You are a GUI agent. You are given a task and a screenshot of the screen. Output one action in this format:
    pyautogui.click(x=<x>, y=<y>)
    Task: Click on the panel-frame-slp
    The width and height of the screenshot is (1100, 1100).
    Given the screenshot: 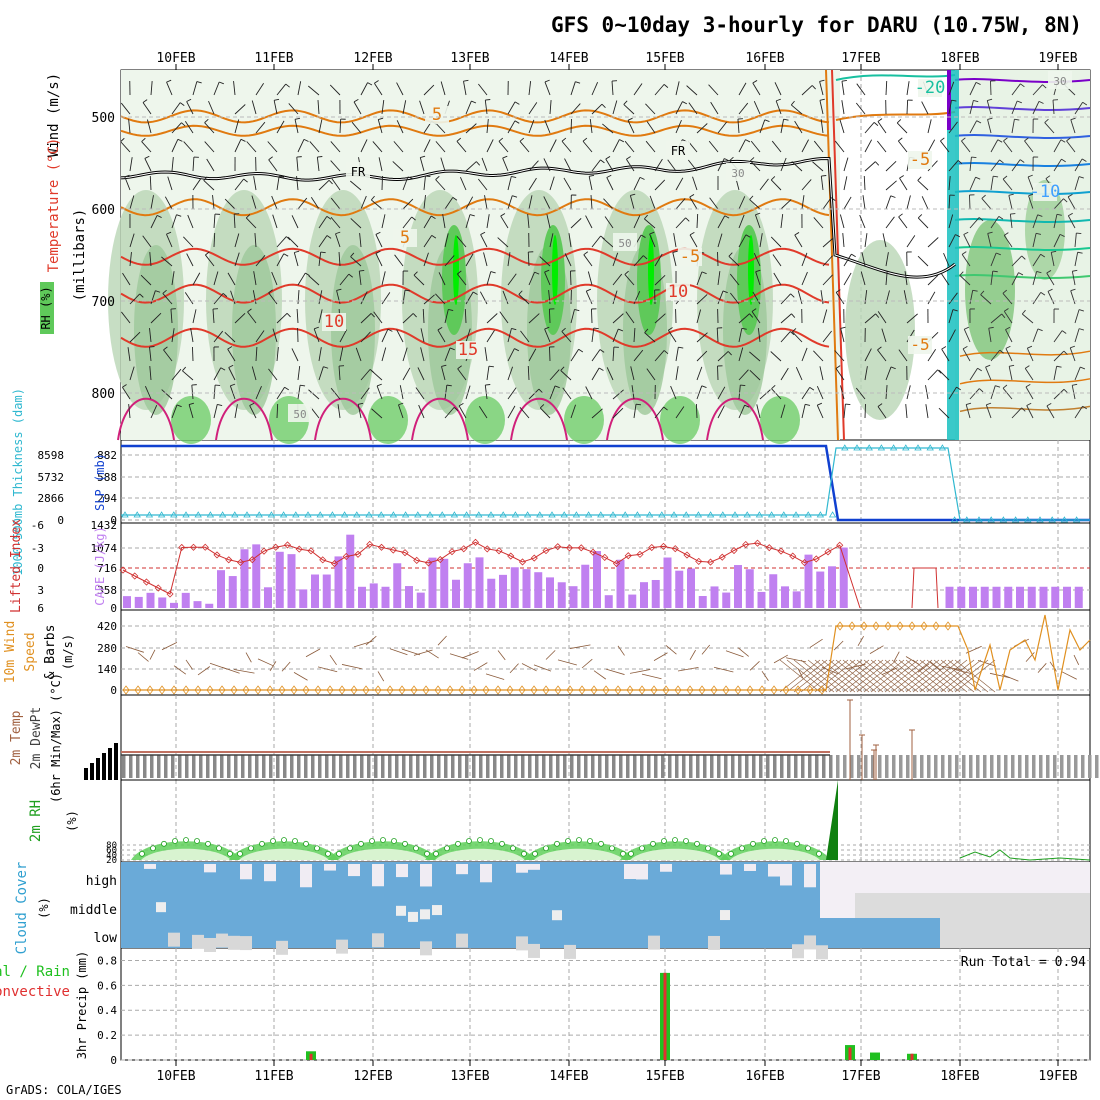 What is the action you would take?
    pyautogui.click(x=605, y=481)
    